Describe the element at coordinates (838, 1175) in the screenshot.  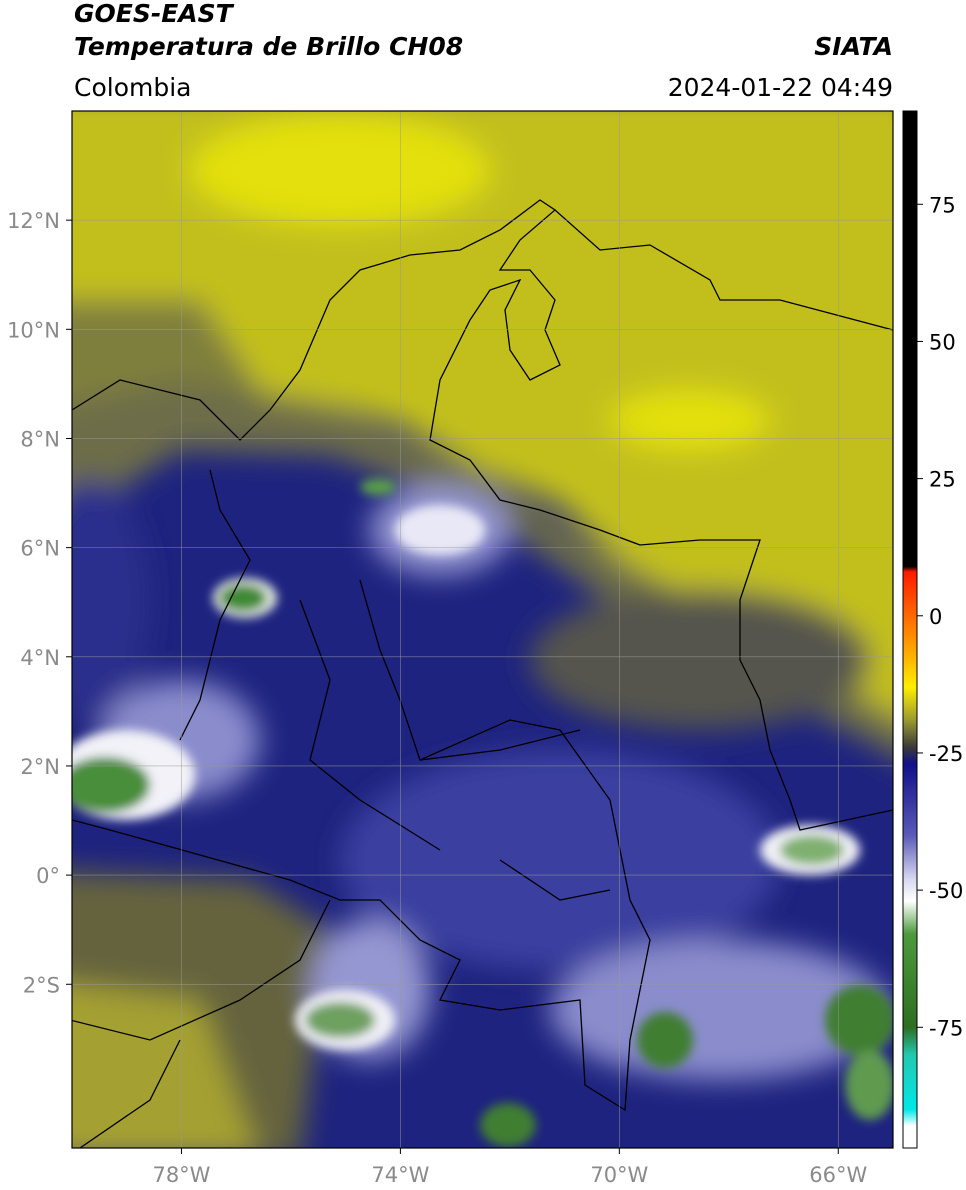
I see `lon-tick-label: 66°W` at that location.